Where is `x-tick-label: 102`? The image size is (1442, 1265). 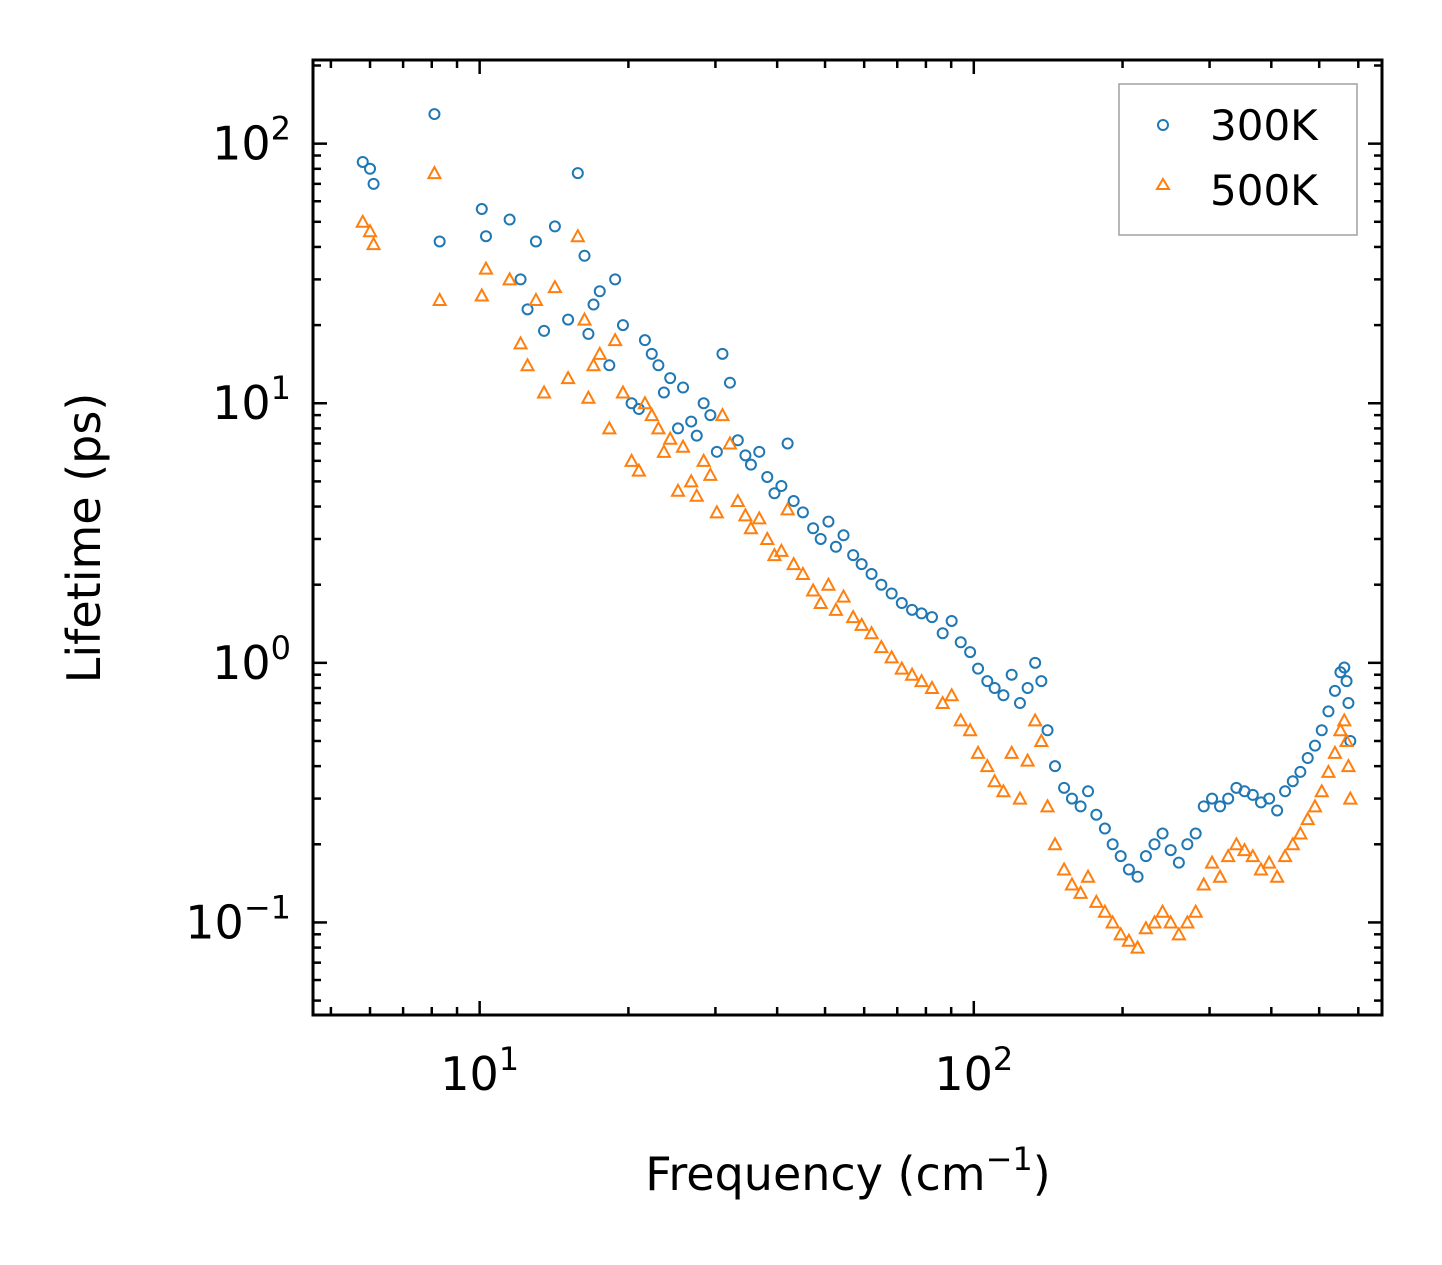
x-tick-label: 102 is located at coordinates (973, 1070).